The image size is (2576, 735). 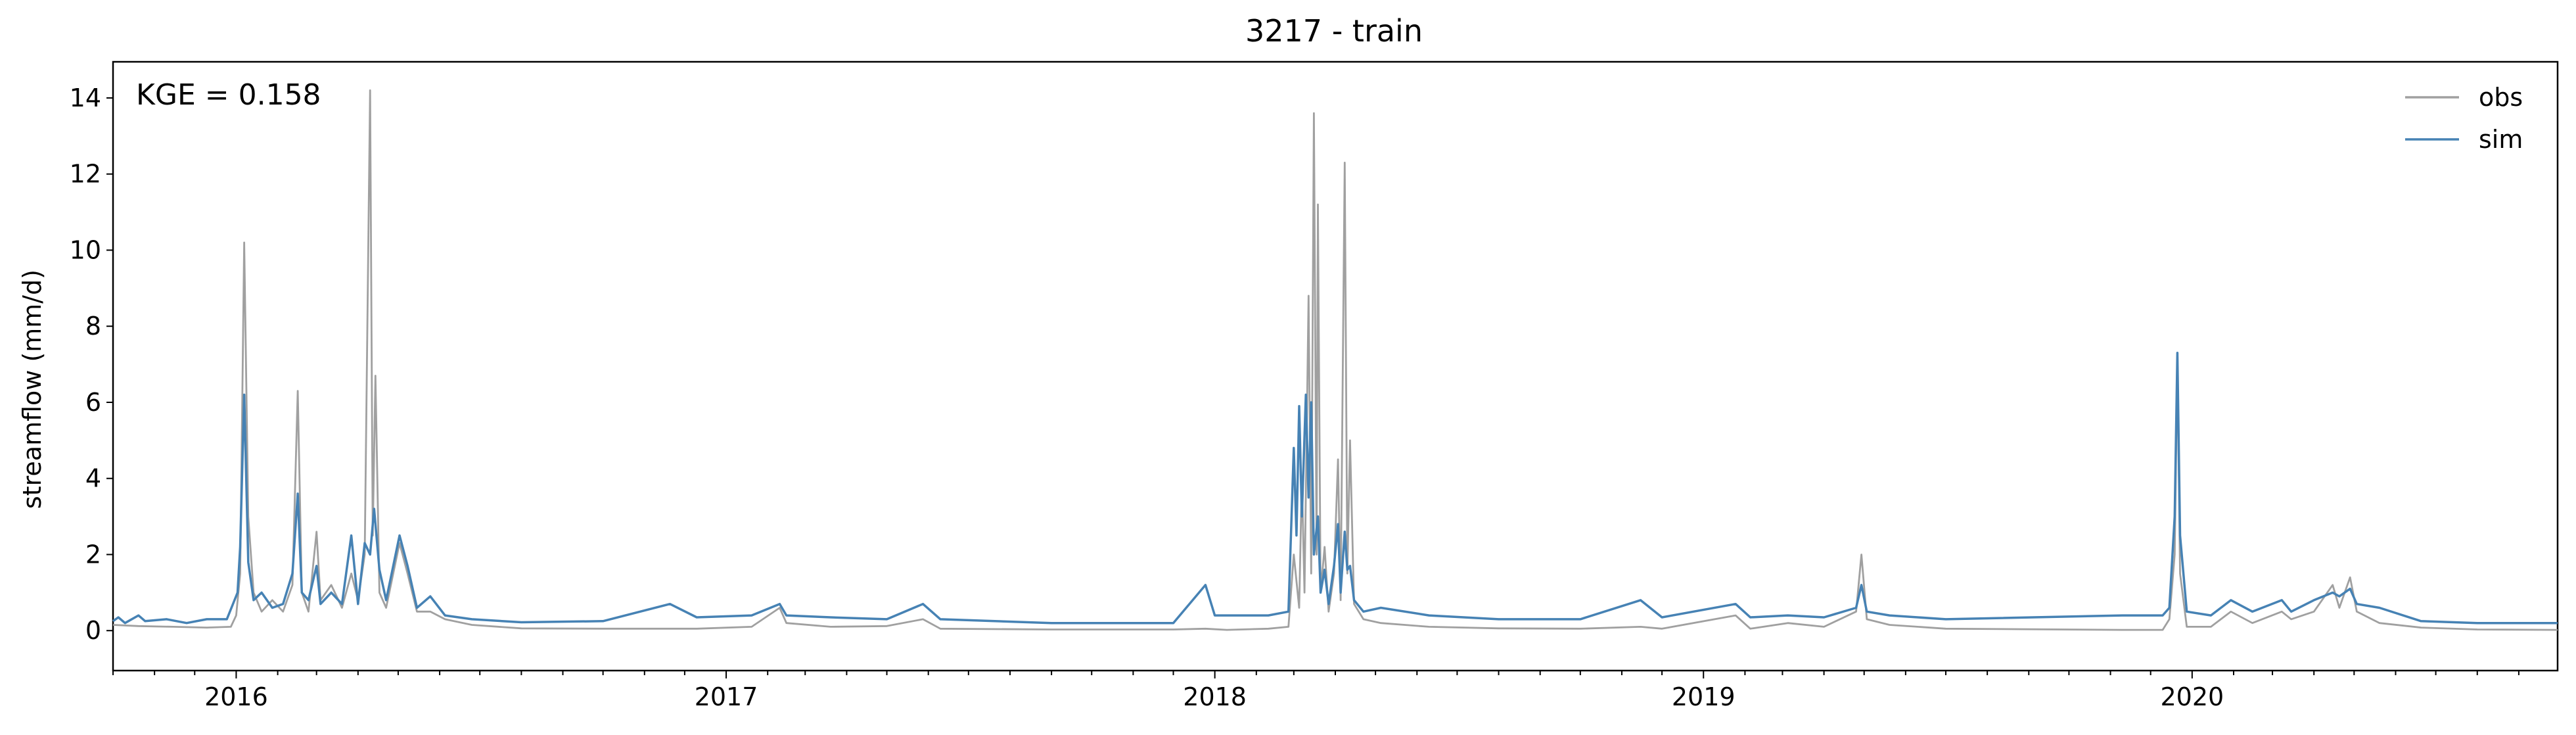 What do you see at coordinates (86, 97) in the screenshot?
I see `y-tick-label: 14` at bounding box center [86, 97].